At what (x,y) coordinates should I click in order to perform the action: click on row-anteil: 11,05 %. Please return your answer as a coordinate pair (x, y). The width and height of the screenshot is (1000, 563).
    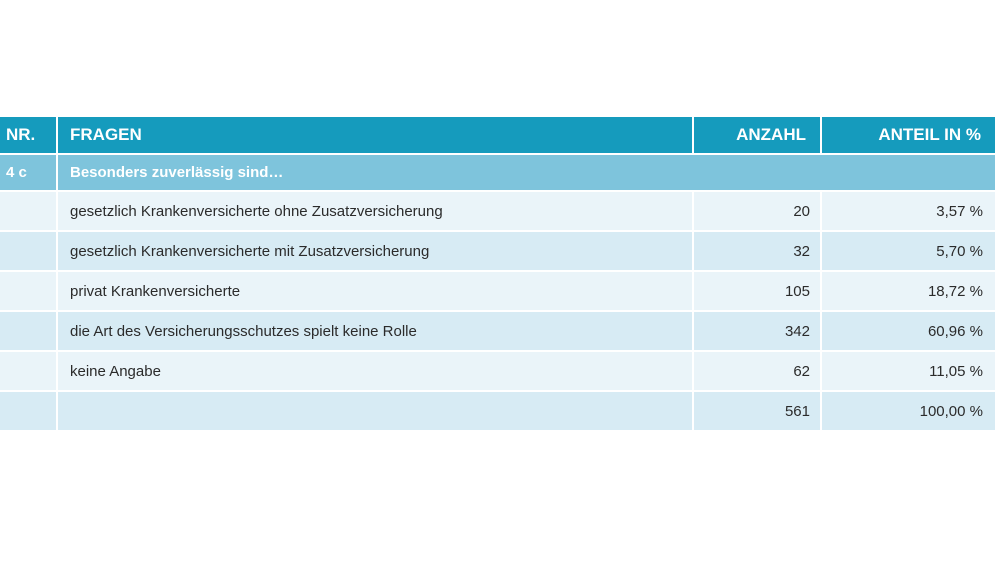
    Looking at the image, I should click on (908, 372).